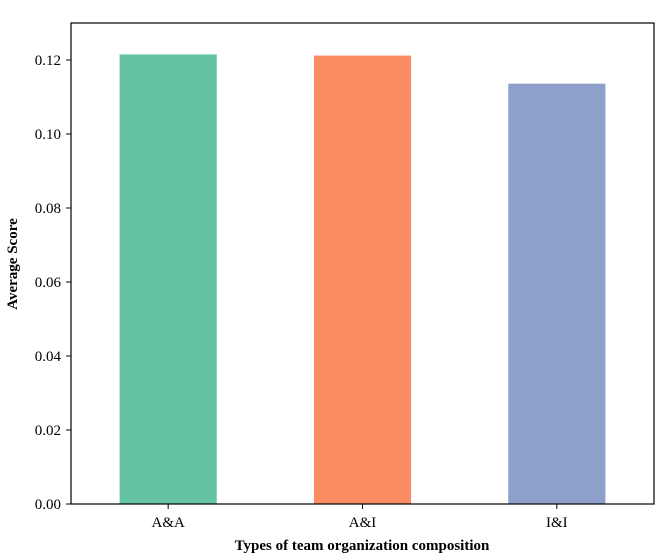 This screenshot has width=661, height=560. What do you see at coordinates (557, 523) in the screenshot?
I see `x-tick-label: I&I` at bounding box center [557, 523].